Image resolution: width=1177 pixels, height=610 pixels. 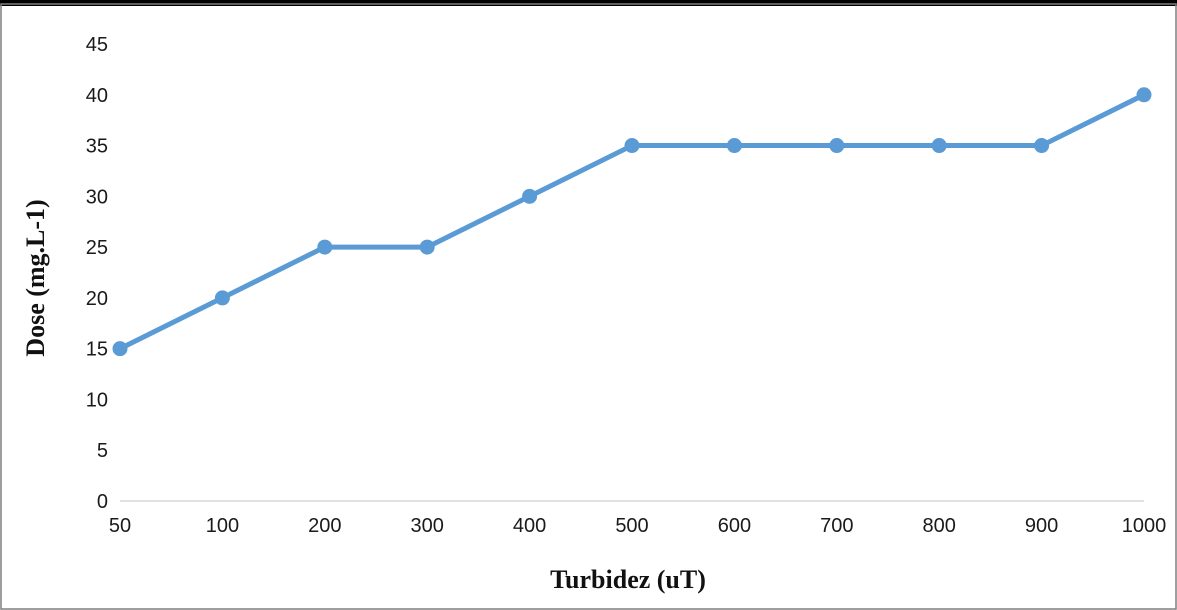 What do you see at coordinates (102, 502) in the screenshot?
I see `y-tick-label: 0` at bounding box center [102, 502].